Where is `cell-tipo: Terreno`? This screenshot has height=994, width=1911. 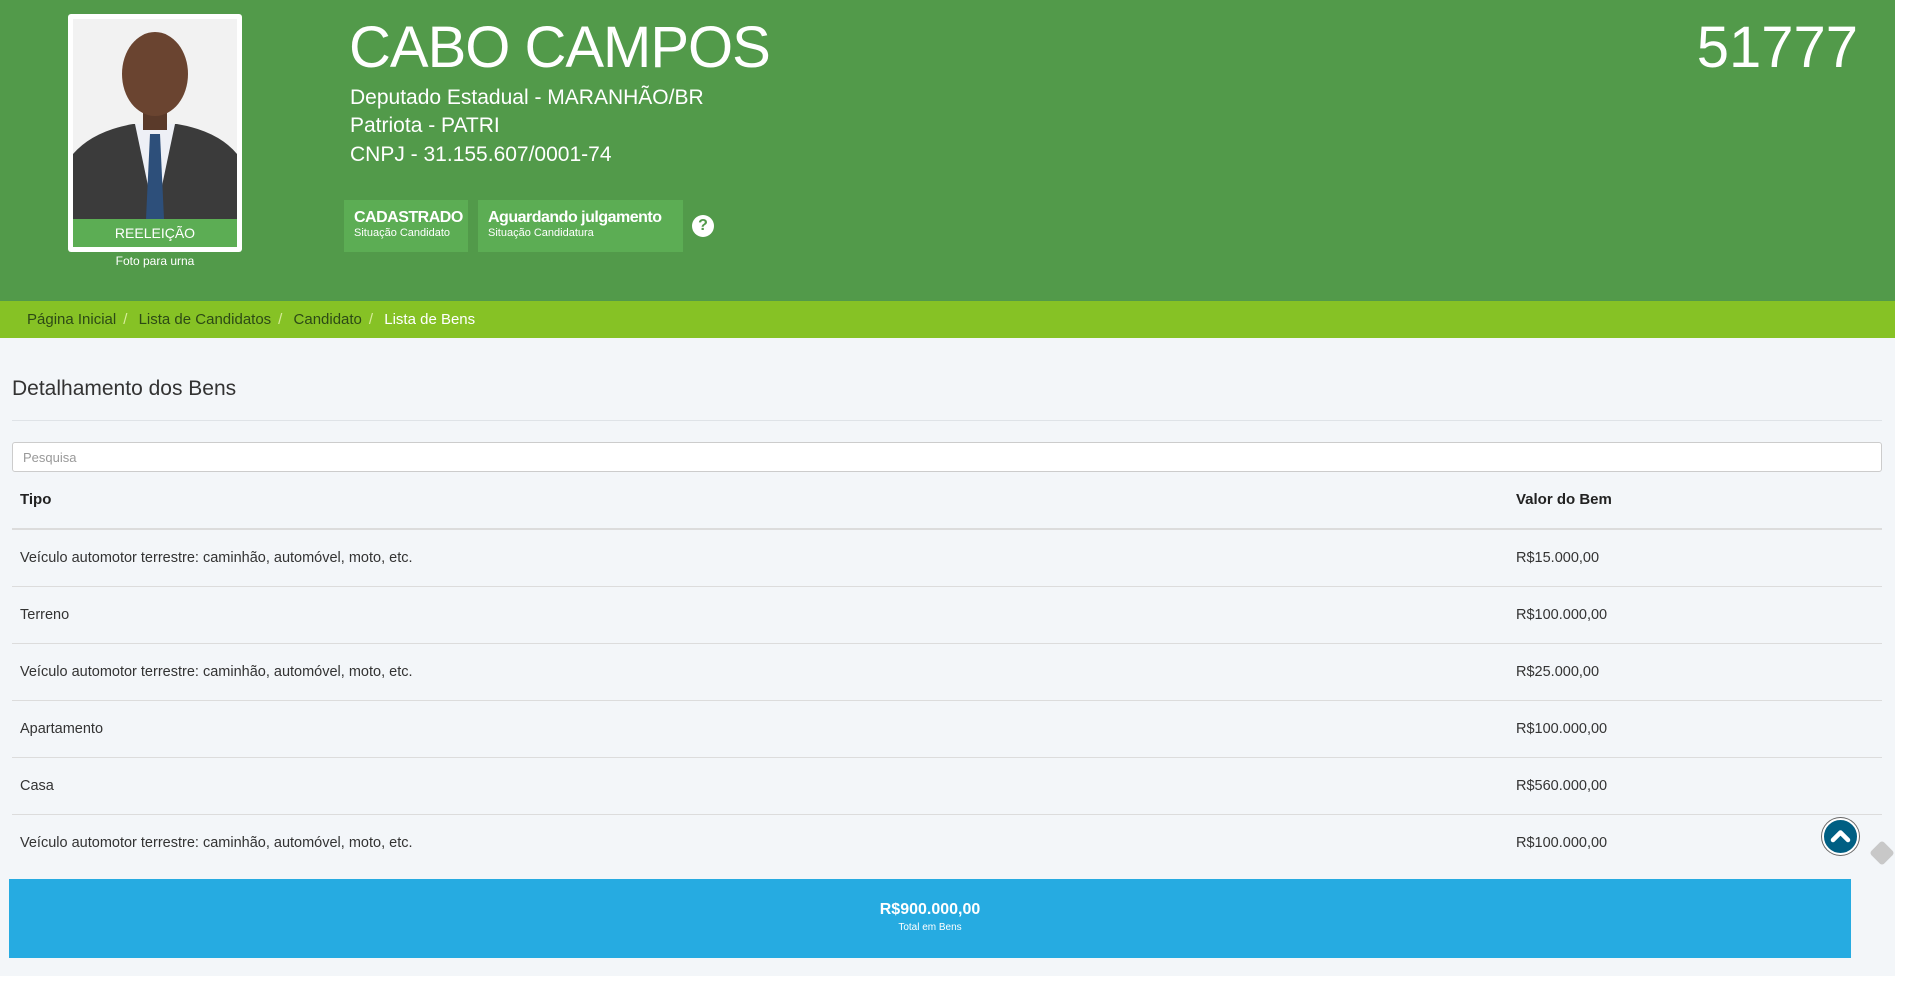 cell-tipo: Terreno is located at coordinates (45, 615).